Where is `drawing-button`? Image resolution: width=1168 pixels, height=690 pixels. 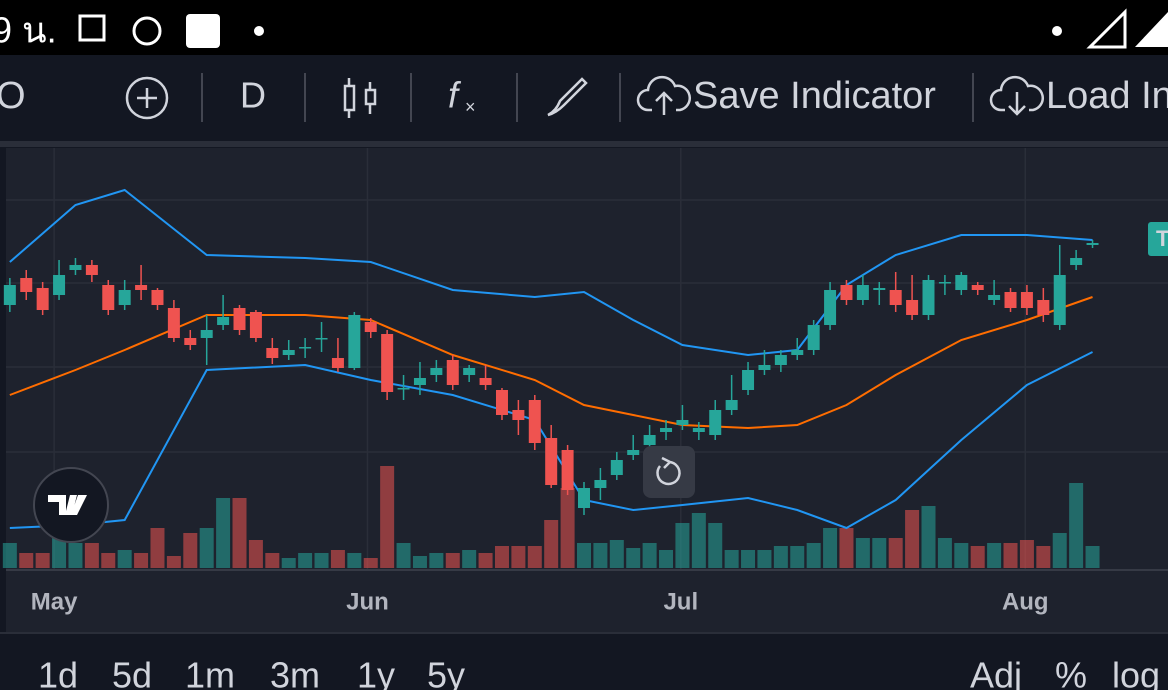
drawing-button is located at coordinates (567, 97).